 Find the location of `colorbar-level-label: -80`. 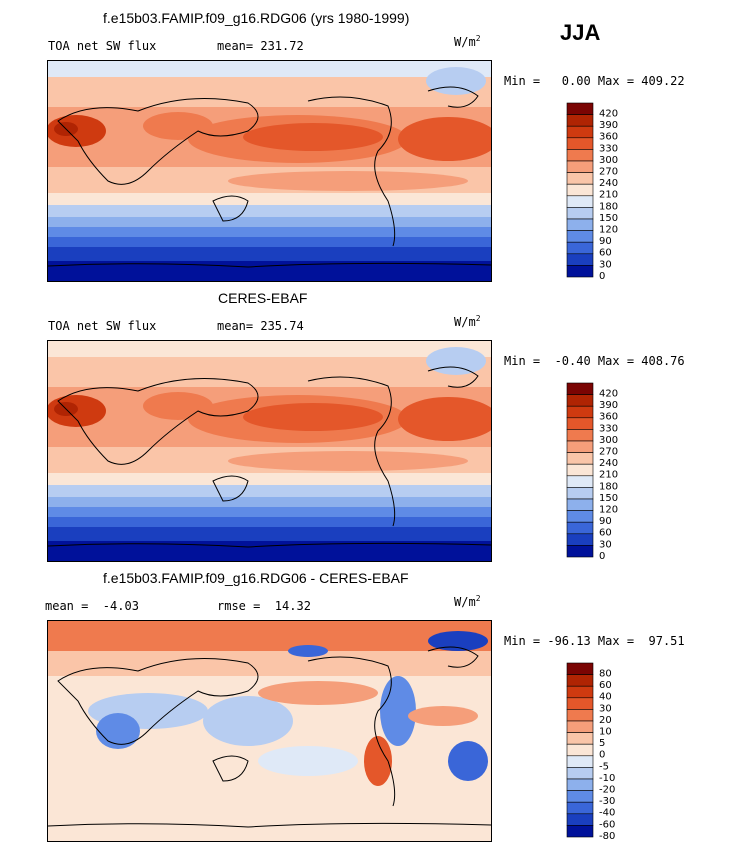

colorbar-level-label: -80 is located at coordinates (607, 836).